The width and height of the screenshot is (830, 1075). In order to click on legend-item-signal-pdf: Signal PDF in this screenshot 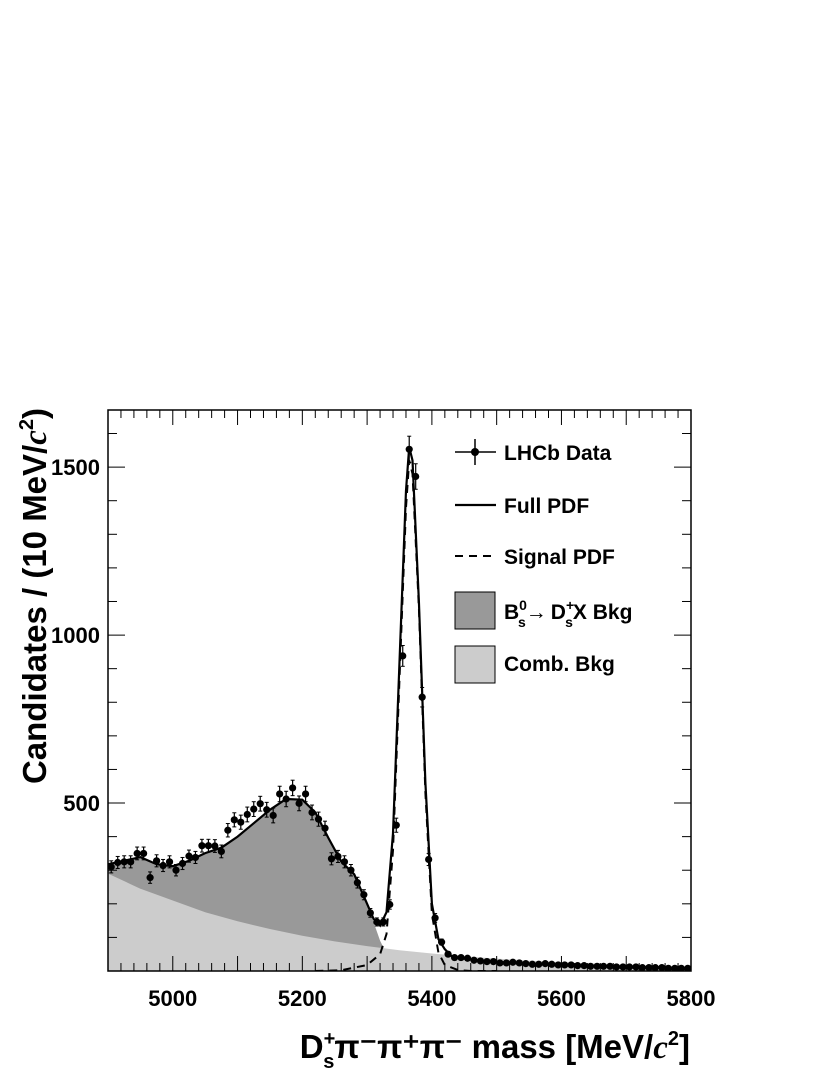, I will do `click(535, 557)`.